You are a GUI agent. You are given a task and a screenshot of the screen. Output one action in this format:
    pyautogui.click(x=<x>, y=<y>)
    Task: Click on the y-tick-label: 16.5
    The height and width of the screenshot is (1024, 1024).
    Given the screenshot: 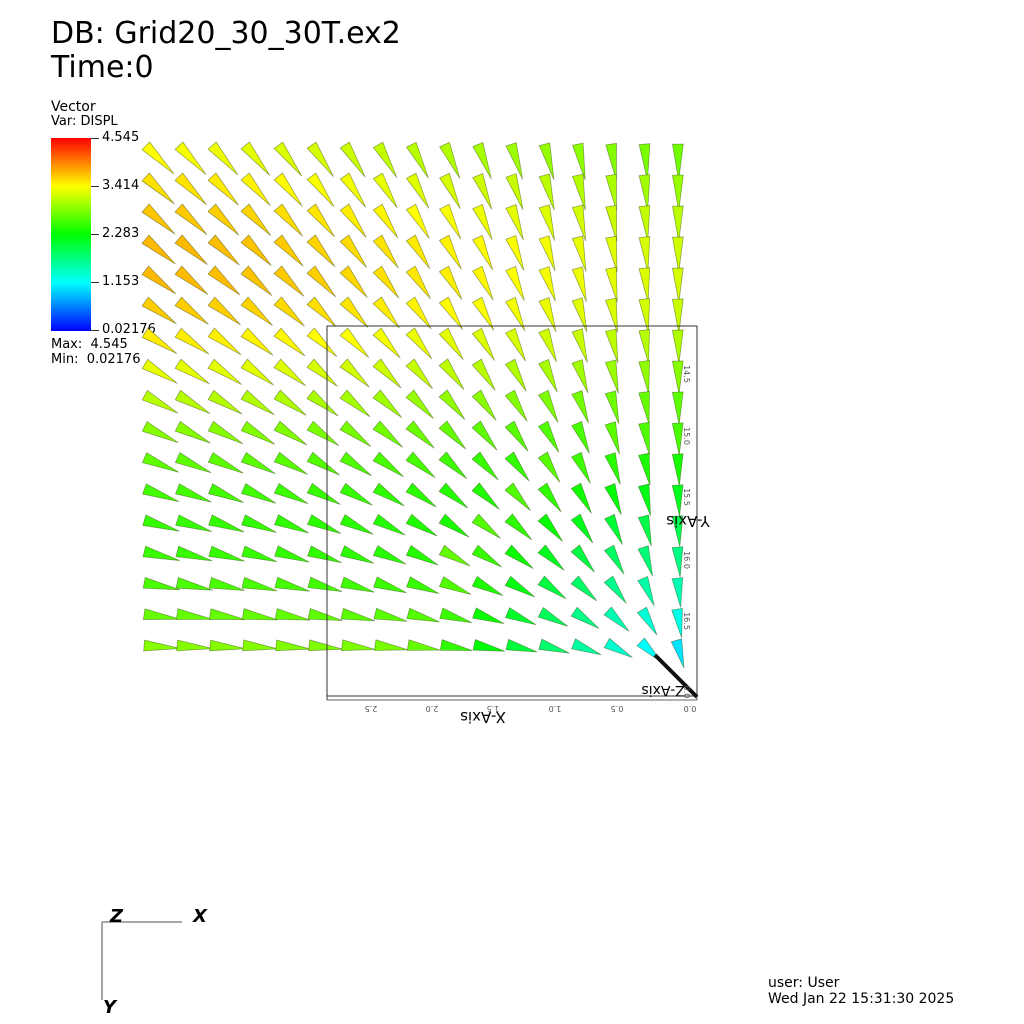 What is the action you would take?
    pyautogui.click(x=686, y=621)
    